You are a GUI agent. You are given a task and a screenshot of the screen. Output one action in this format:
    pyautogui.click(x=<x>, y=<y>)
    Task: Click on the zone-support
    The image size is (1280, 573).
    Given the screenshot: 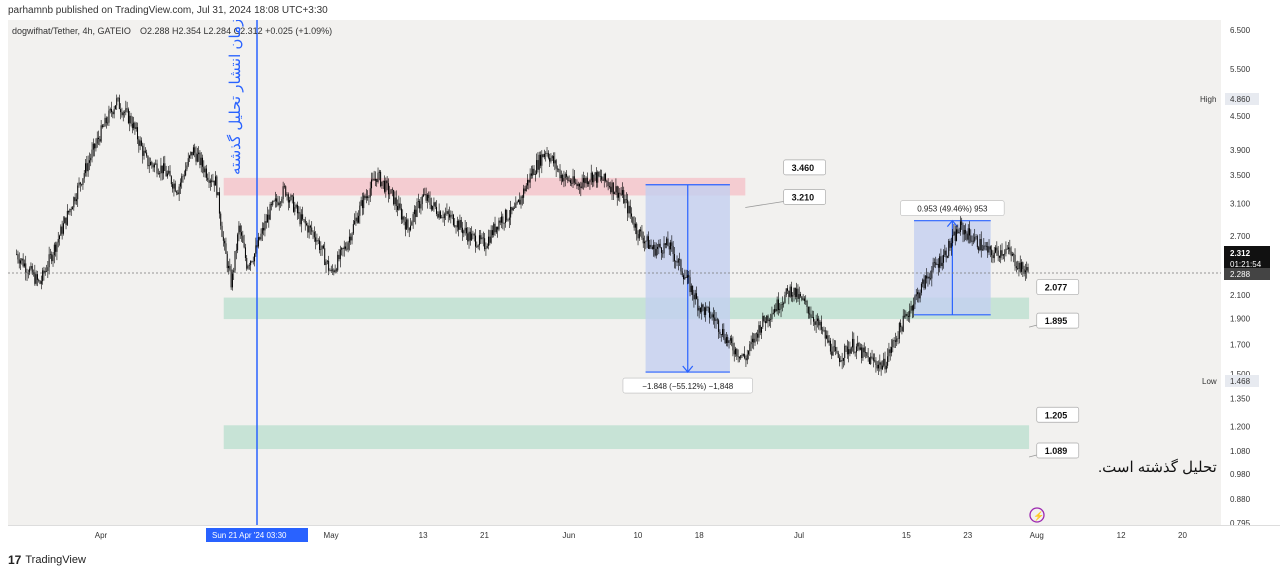 What is the action you would take?
    pyautogui.click(x=626, y=308)
    